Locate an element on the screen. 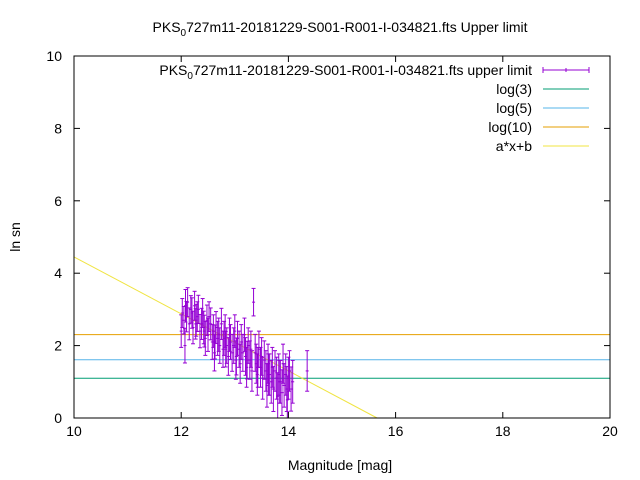 This screenshot has width=640, height=480. y-tick-label: 0 is located at coordinates (58, 418).